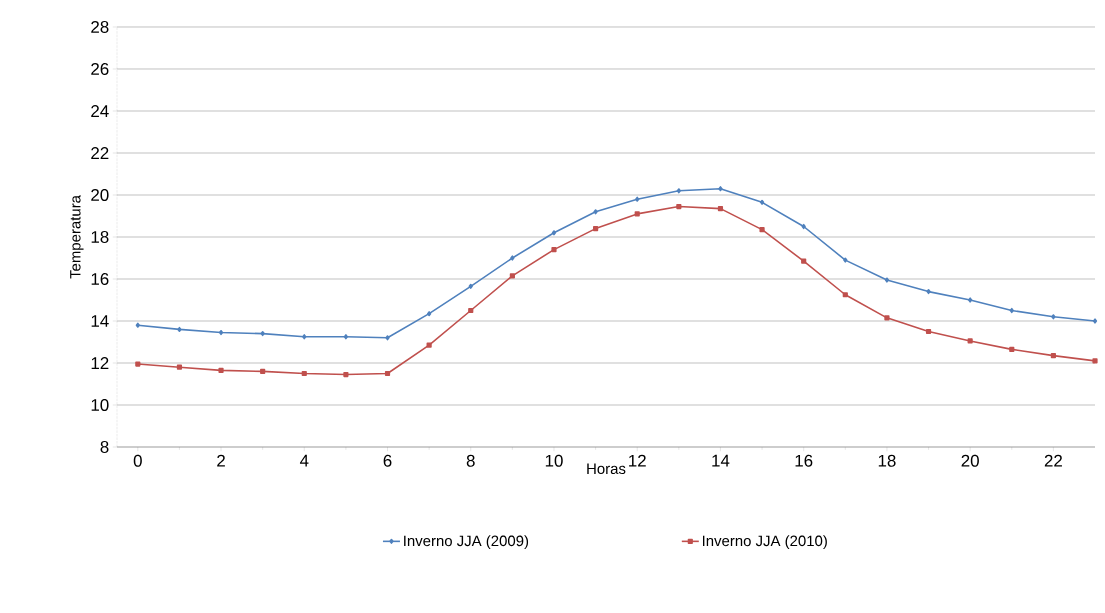  Describe the element at coordinates (100, 69) in the screenshot. I see `y-tick-label: 26` at that location.